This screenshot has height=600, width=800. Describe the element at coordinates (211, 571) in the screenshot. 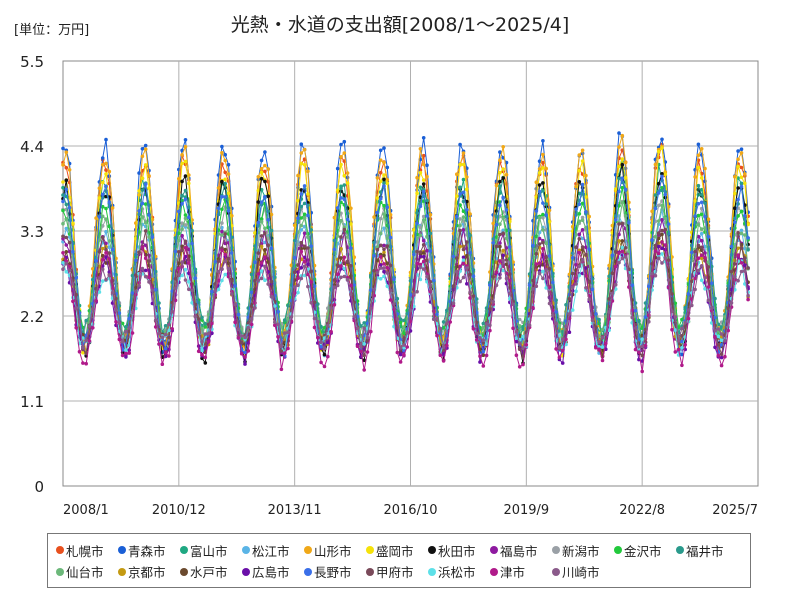

I see `legend-item: 水戸市` at that location.